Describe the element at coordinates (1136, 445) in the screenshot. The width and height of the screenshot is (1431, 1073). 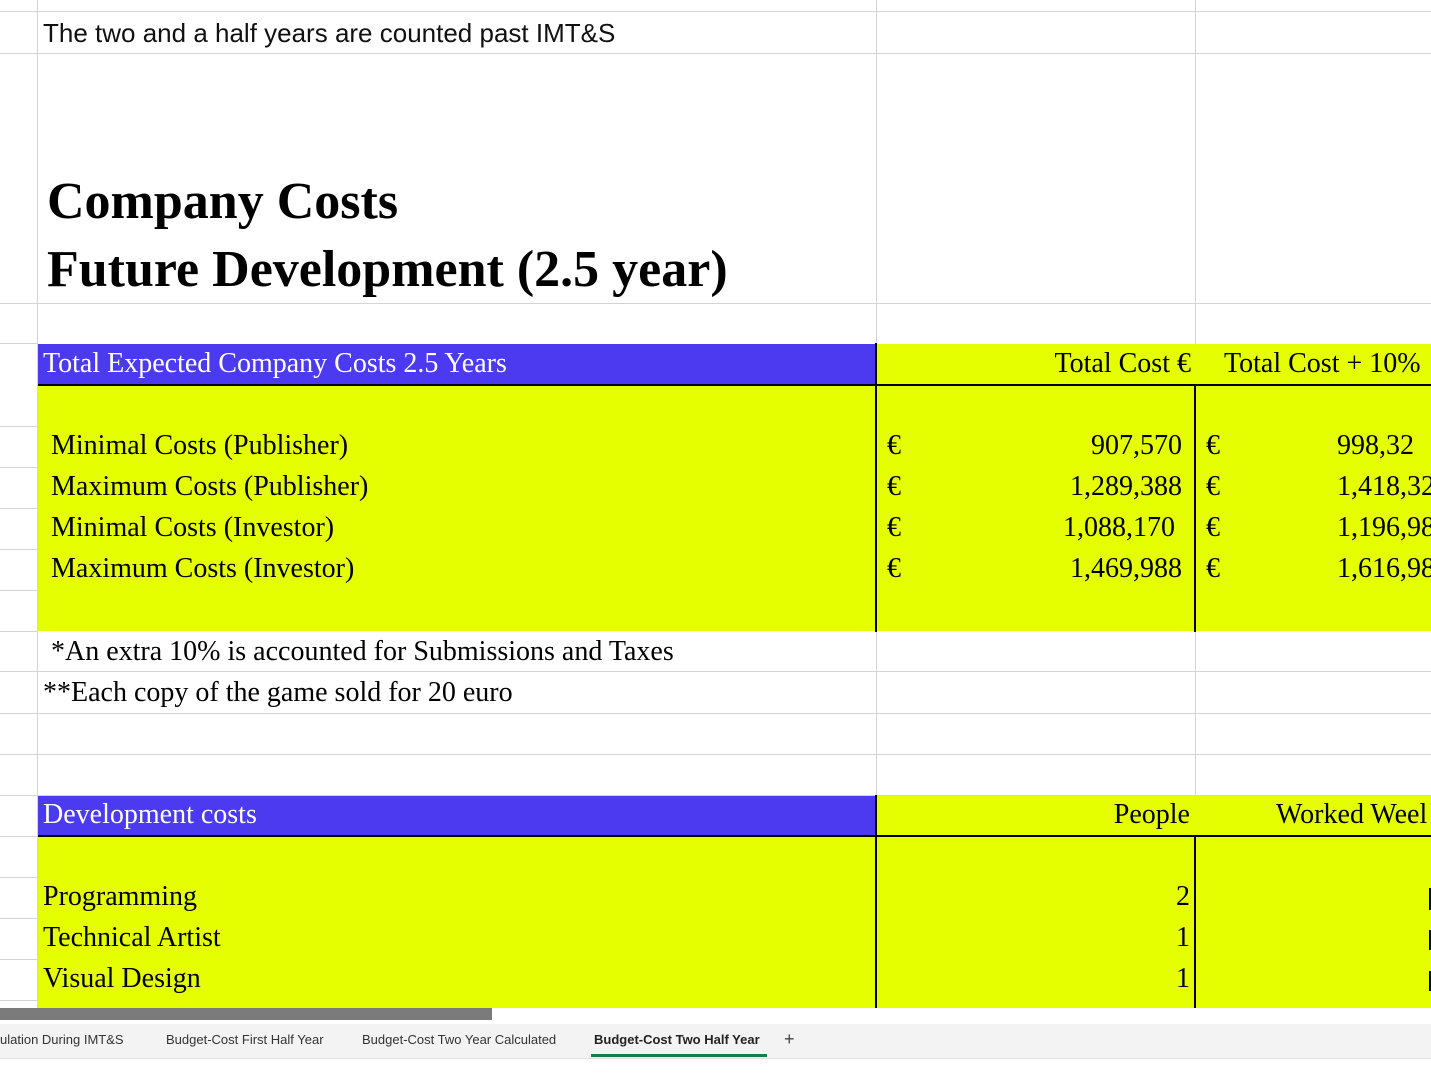
I see `cost-total-value: 907,570` at that location.